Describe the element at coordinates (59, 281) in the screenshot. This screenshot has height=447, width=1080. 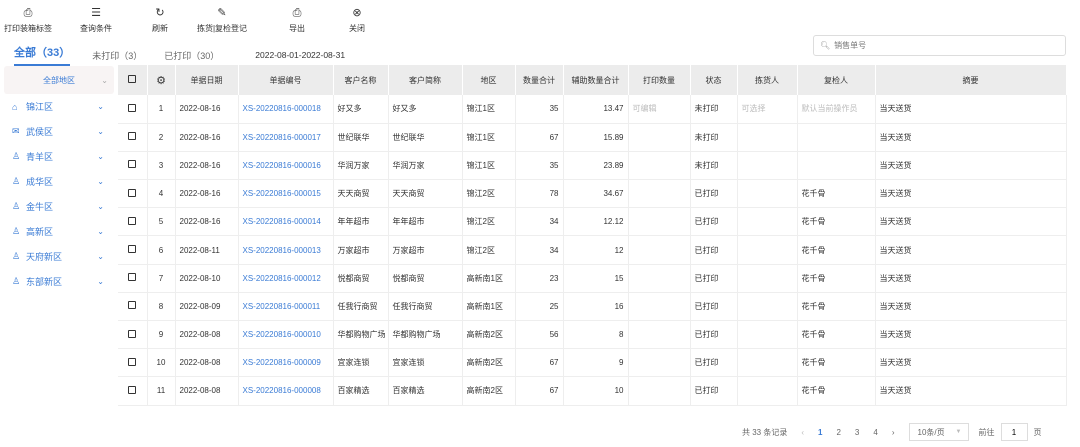
I see `sidebar-item-7: ♙ 东部新区 ⌄` at that location.